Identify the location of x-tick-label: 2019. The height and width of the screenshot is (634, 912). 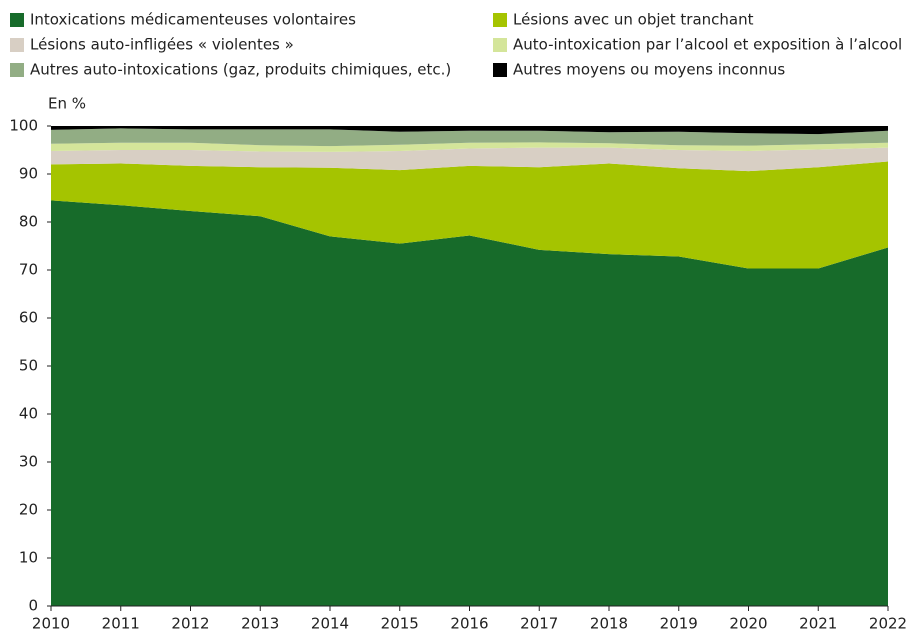
(679, 624).